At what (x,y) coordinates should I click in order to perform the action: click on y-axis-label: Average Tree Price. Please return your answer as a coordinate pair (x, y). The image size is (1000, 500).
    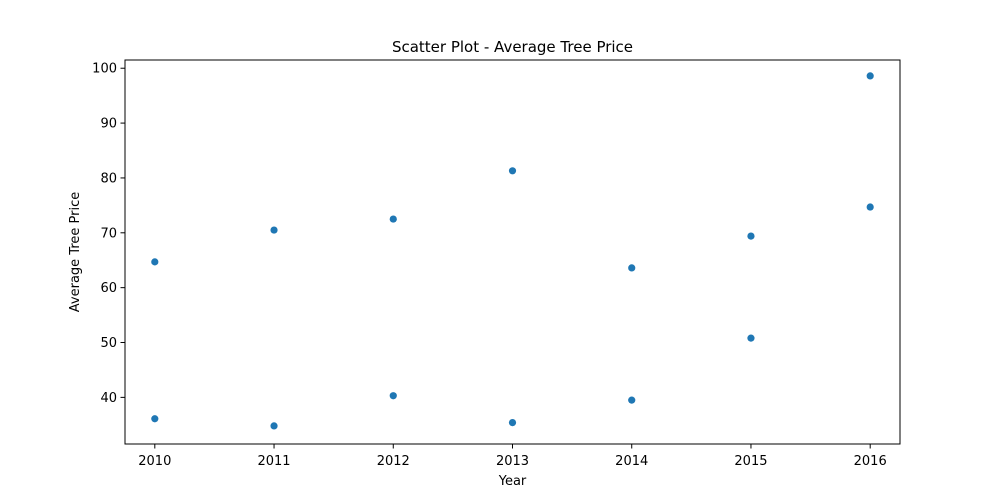
    Looking at the image, I should click on (75, 252).